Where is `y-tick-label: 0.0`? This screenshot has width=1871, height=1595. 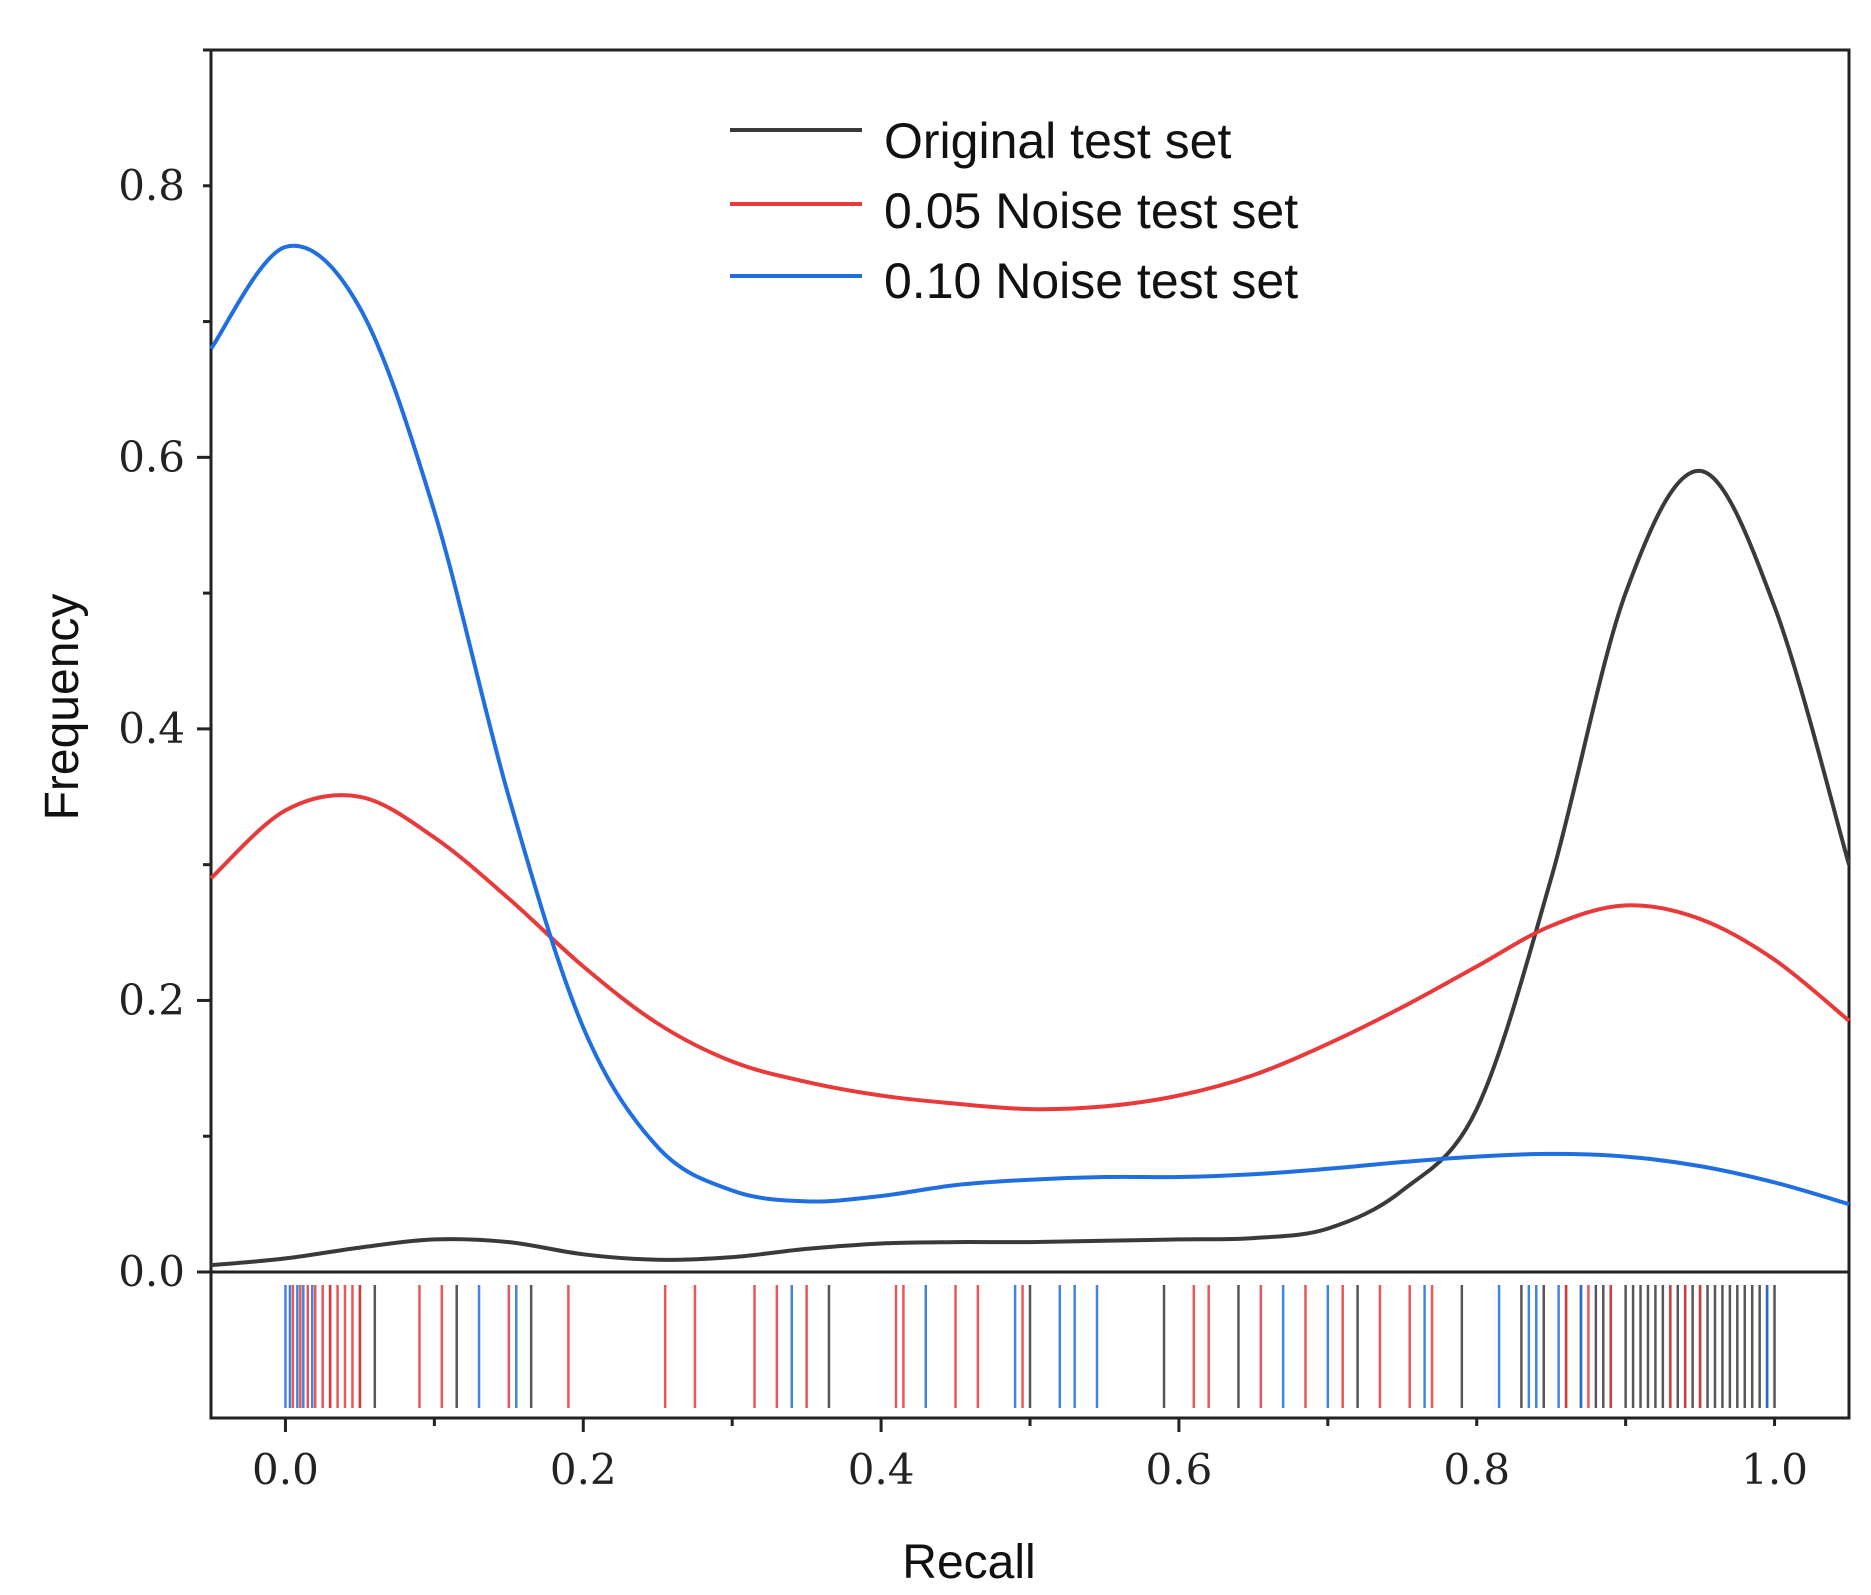 y-tick-label: 0.0 is located at coordinates (151, 1271).